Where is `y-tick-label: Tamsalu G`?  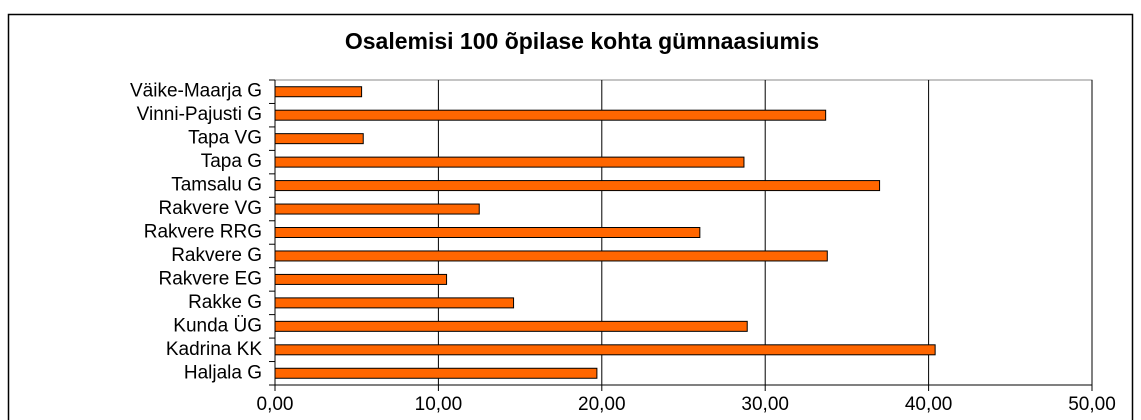
y-tick-label: Tamsalu G is located at coordinates (216, 185).